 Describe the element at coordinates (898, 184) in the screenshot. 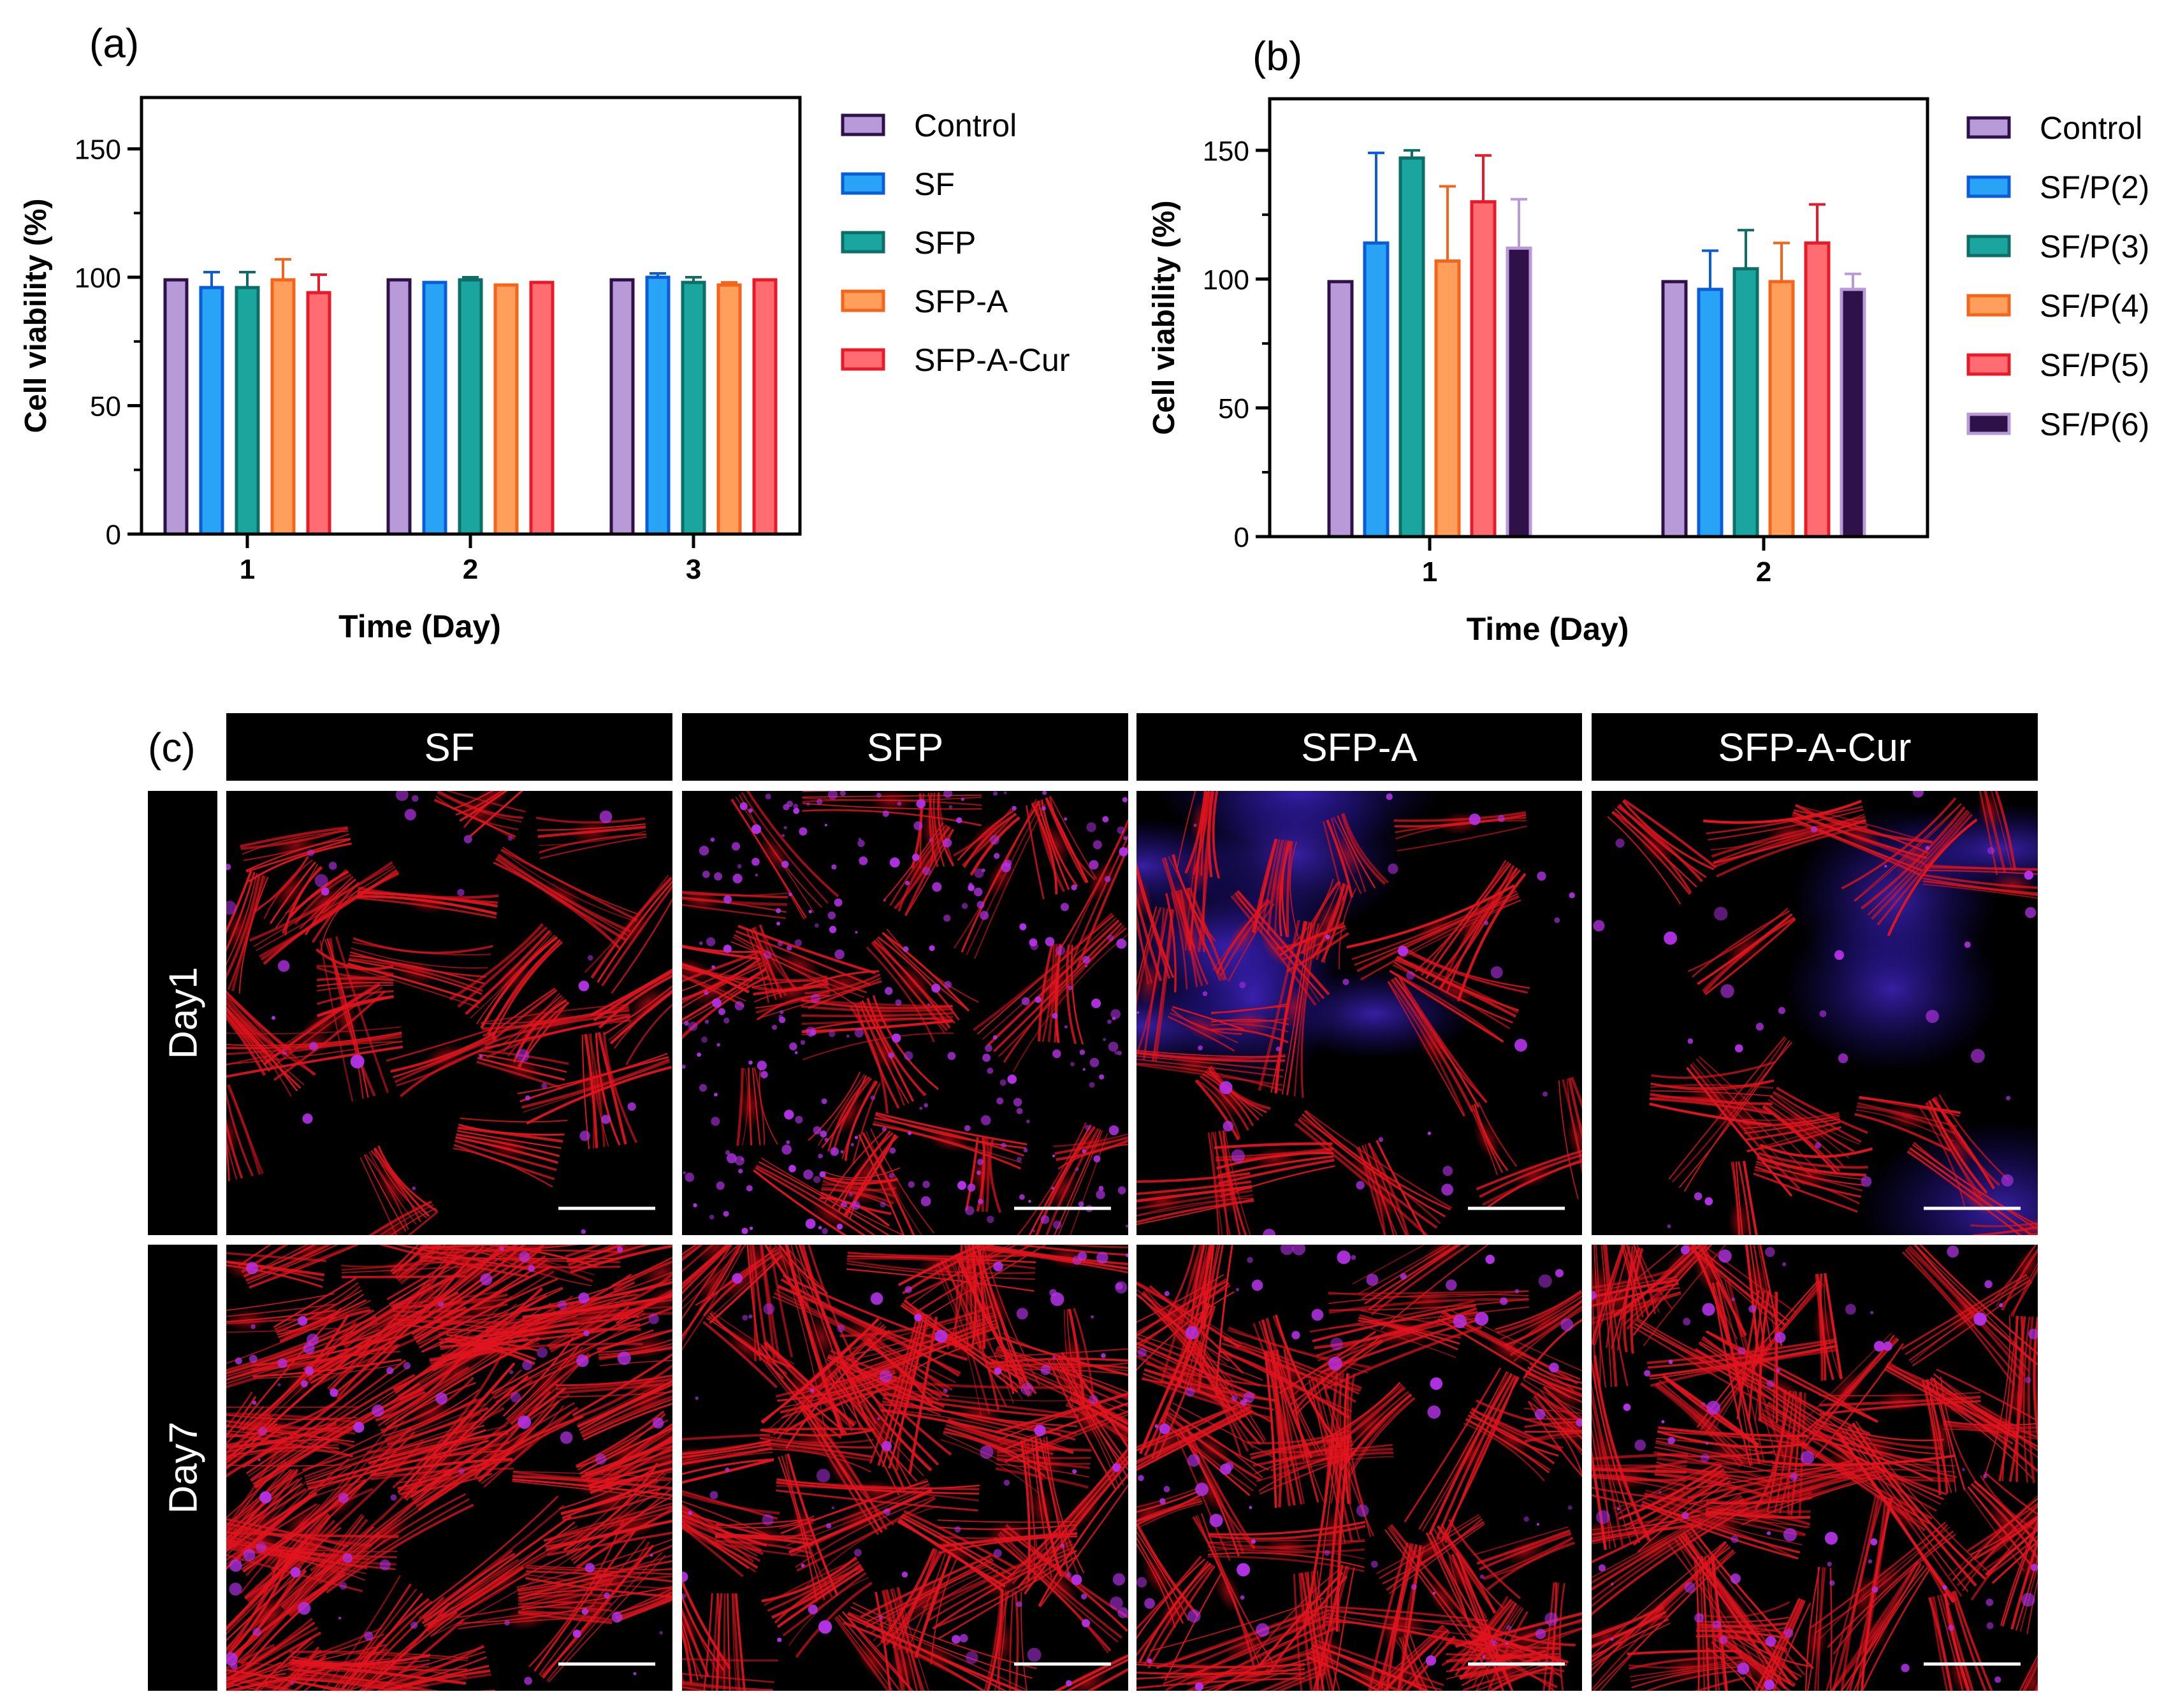

I see `chart-a-legend-item-sf: SF` at that location.